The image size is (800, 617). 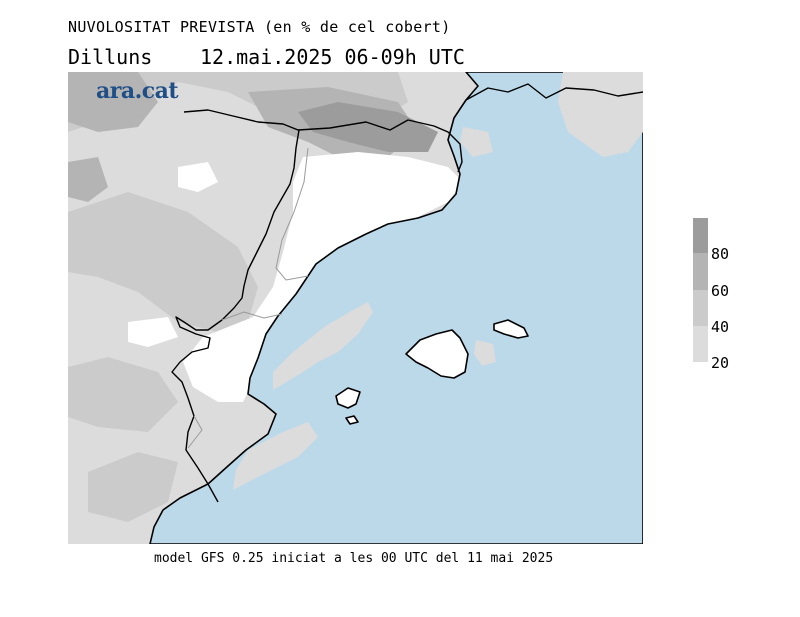 I want to click on forecast-day: Dilluns, so click(x=110, y=57).